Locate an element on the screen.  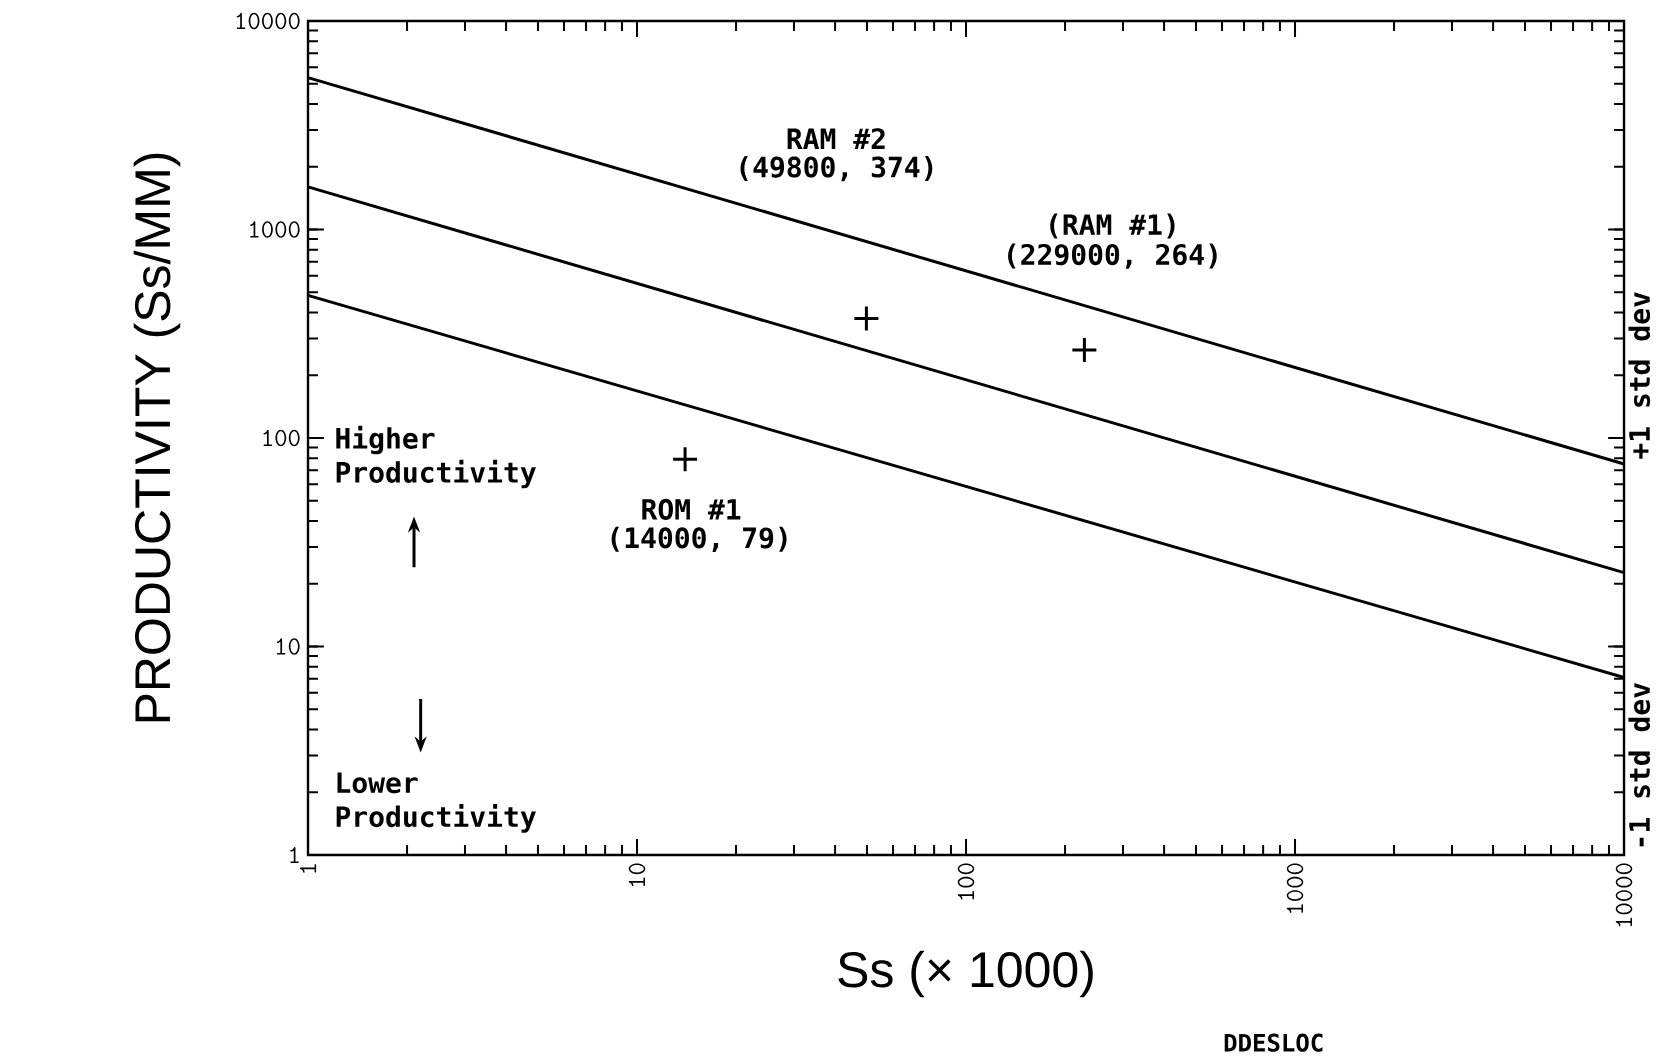
x-tick-label: 100 is located at coordinates (966, 881).